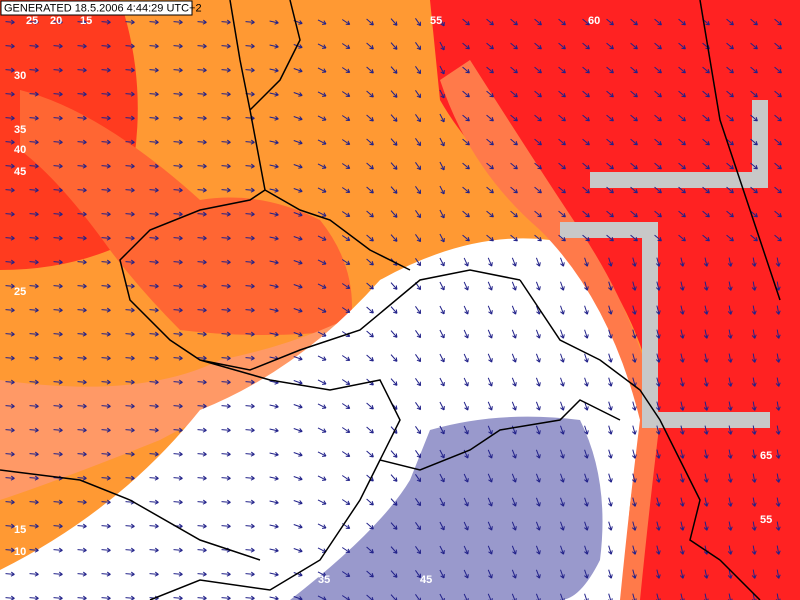 The height and width of the screenshot is (600, 800). Describe the element at coordinates (766, 456) in the screenshot. I see `contour-label: 65` at that location.